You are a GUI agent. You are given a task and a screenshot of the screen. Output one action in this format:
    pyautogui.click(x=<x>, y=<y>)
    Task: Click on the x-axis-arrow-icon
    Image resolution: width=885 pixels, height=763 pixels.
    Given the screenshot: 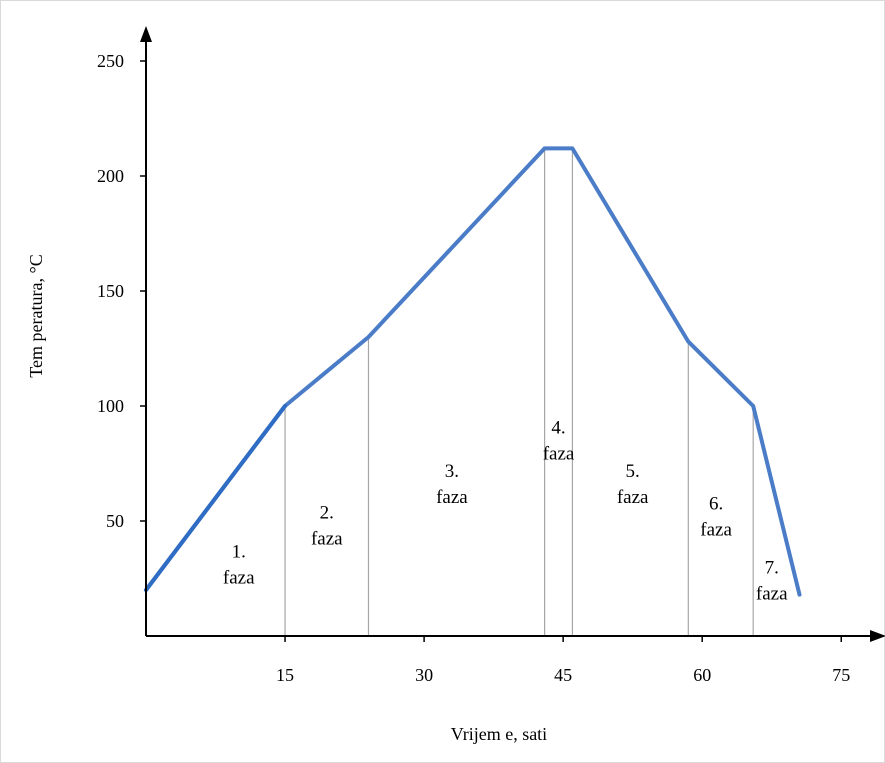 What is the action you would take?
    pyautogui.click(x=877, y=636)
    